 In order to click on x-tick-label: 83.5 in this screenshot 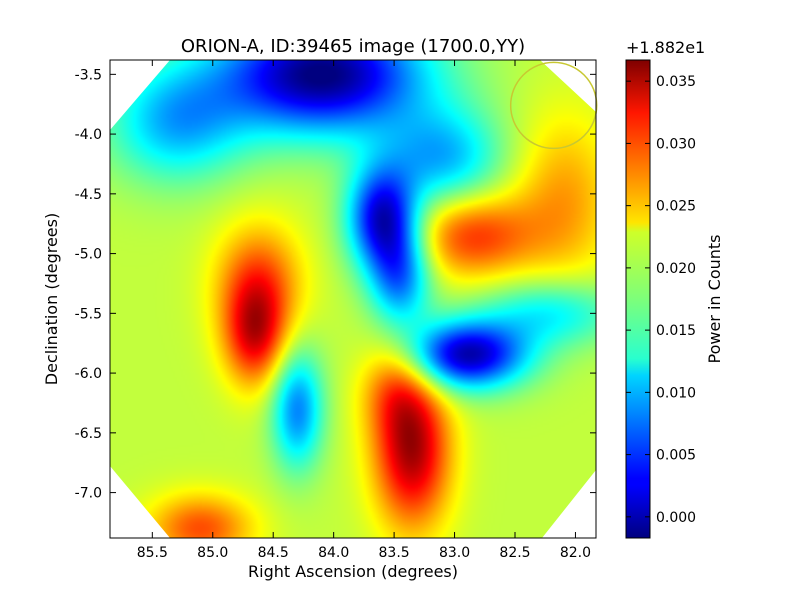, I will do `click(394, 553)`.